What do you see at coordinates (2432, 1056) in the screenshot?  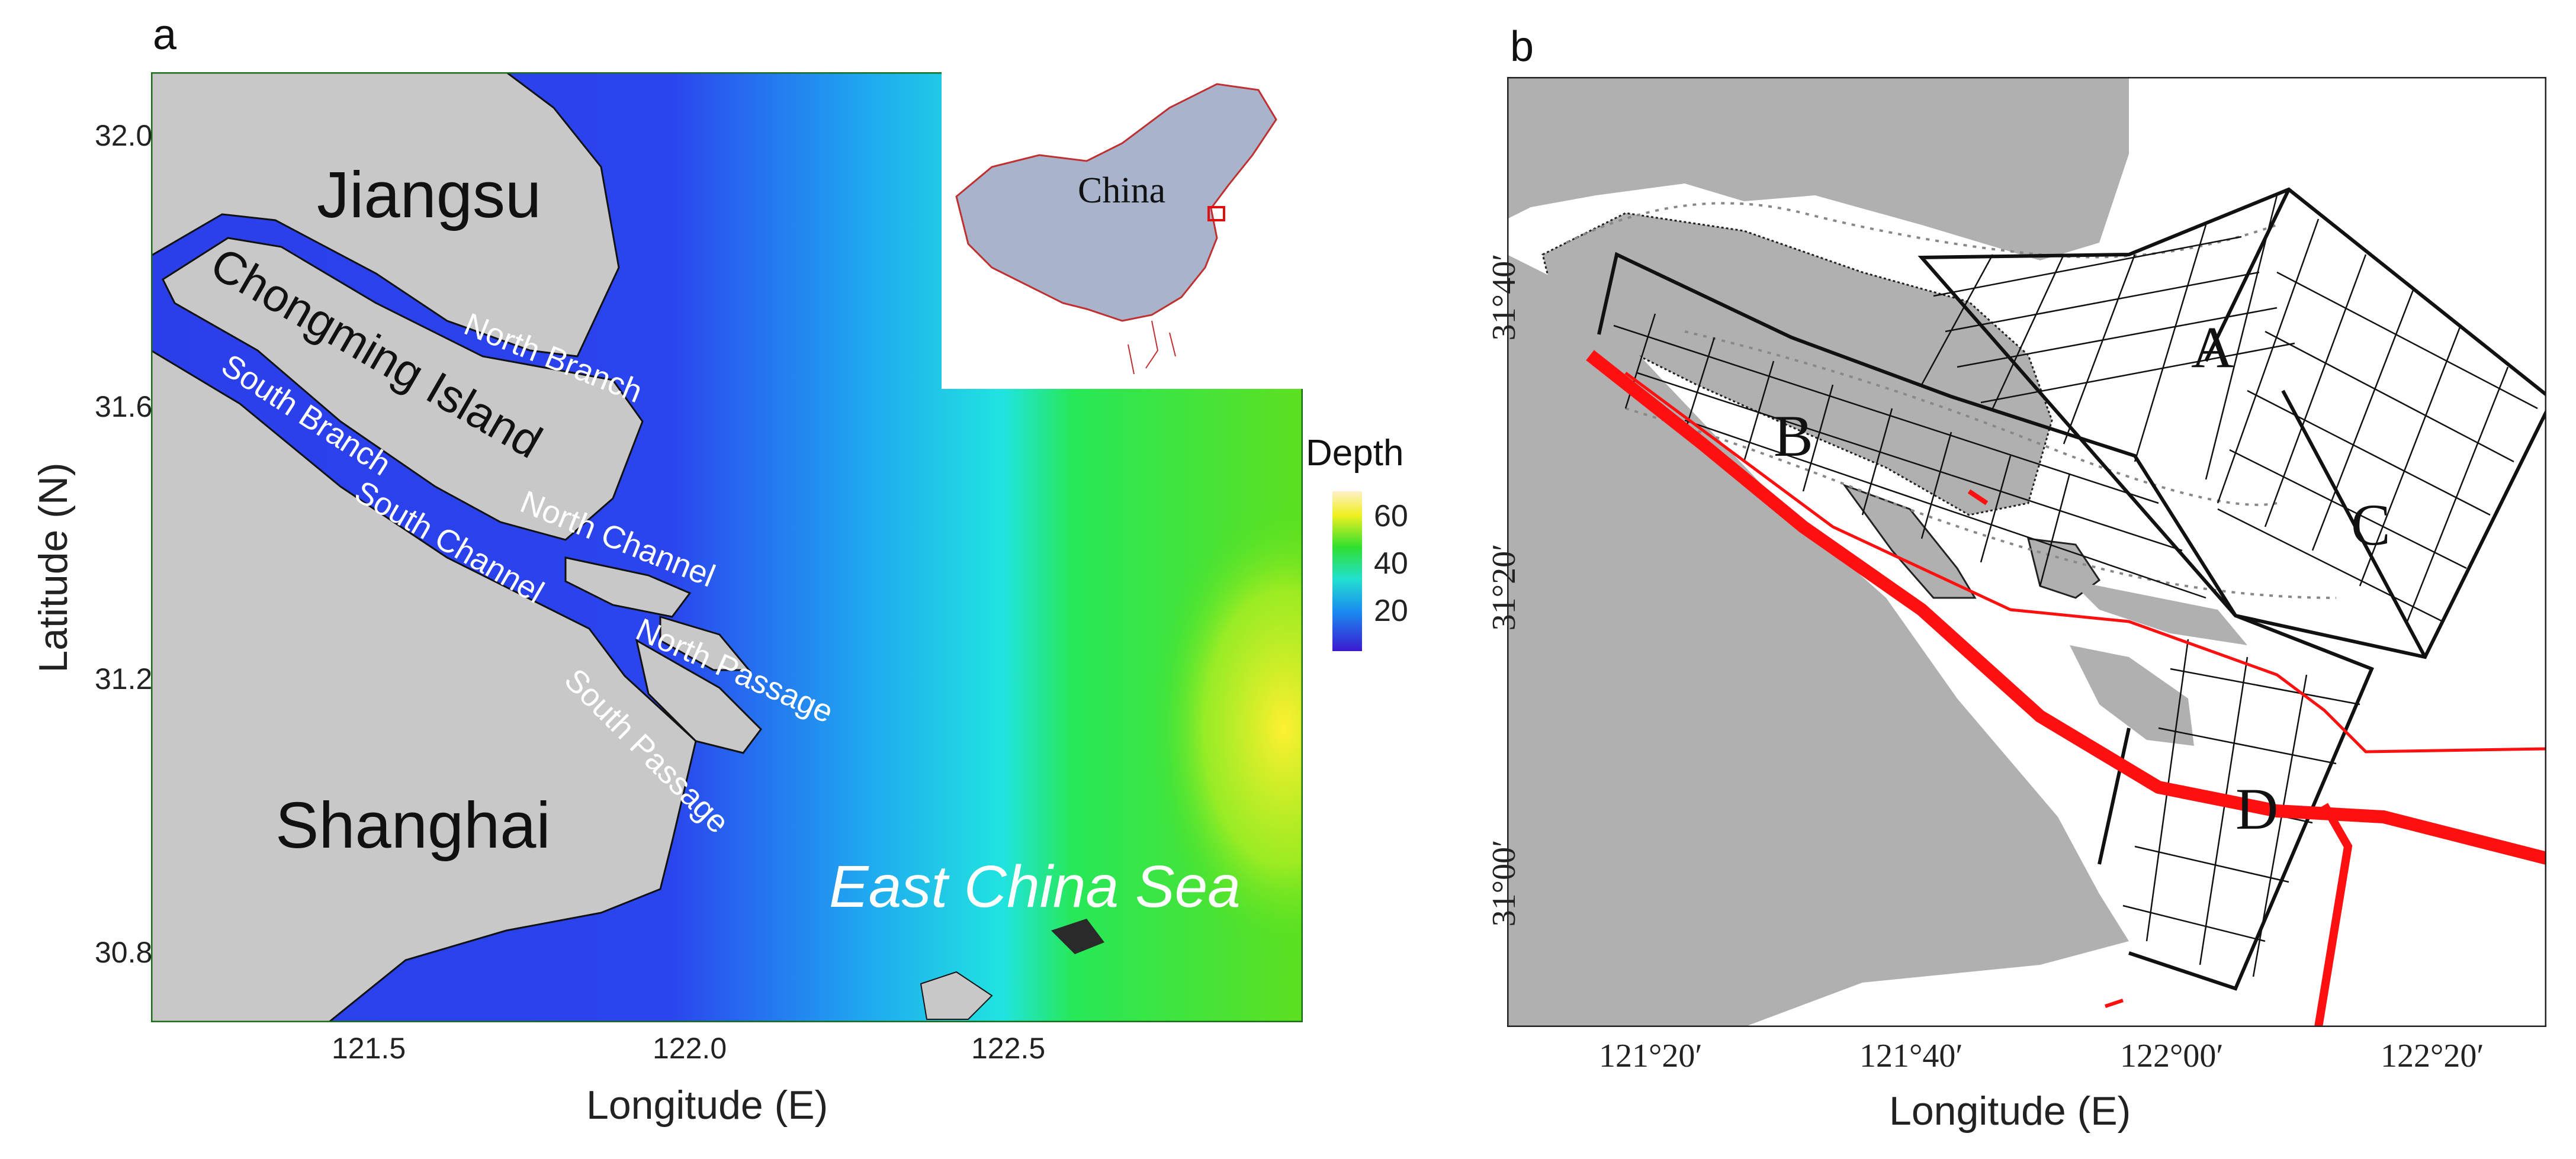 I see `panel-b-xtick-122-20: 122°20′` at bounding box center [2432, 1056].